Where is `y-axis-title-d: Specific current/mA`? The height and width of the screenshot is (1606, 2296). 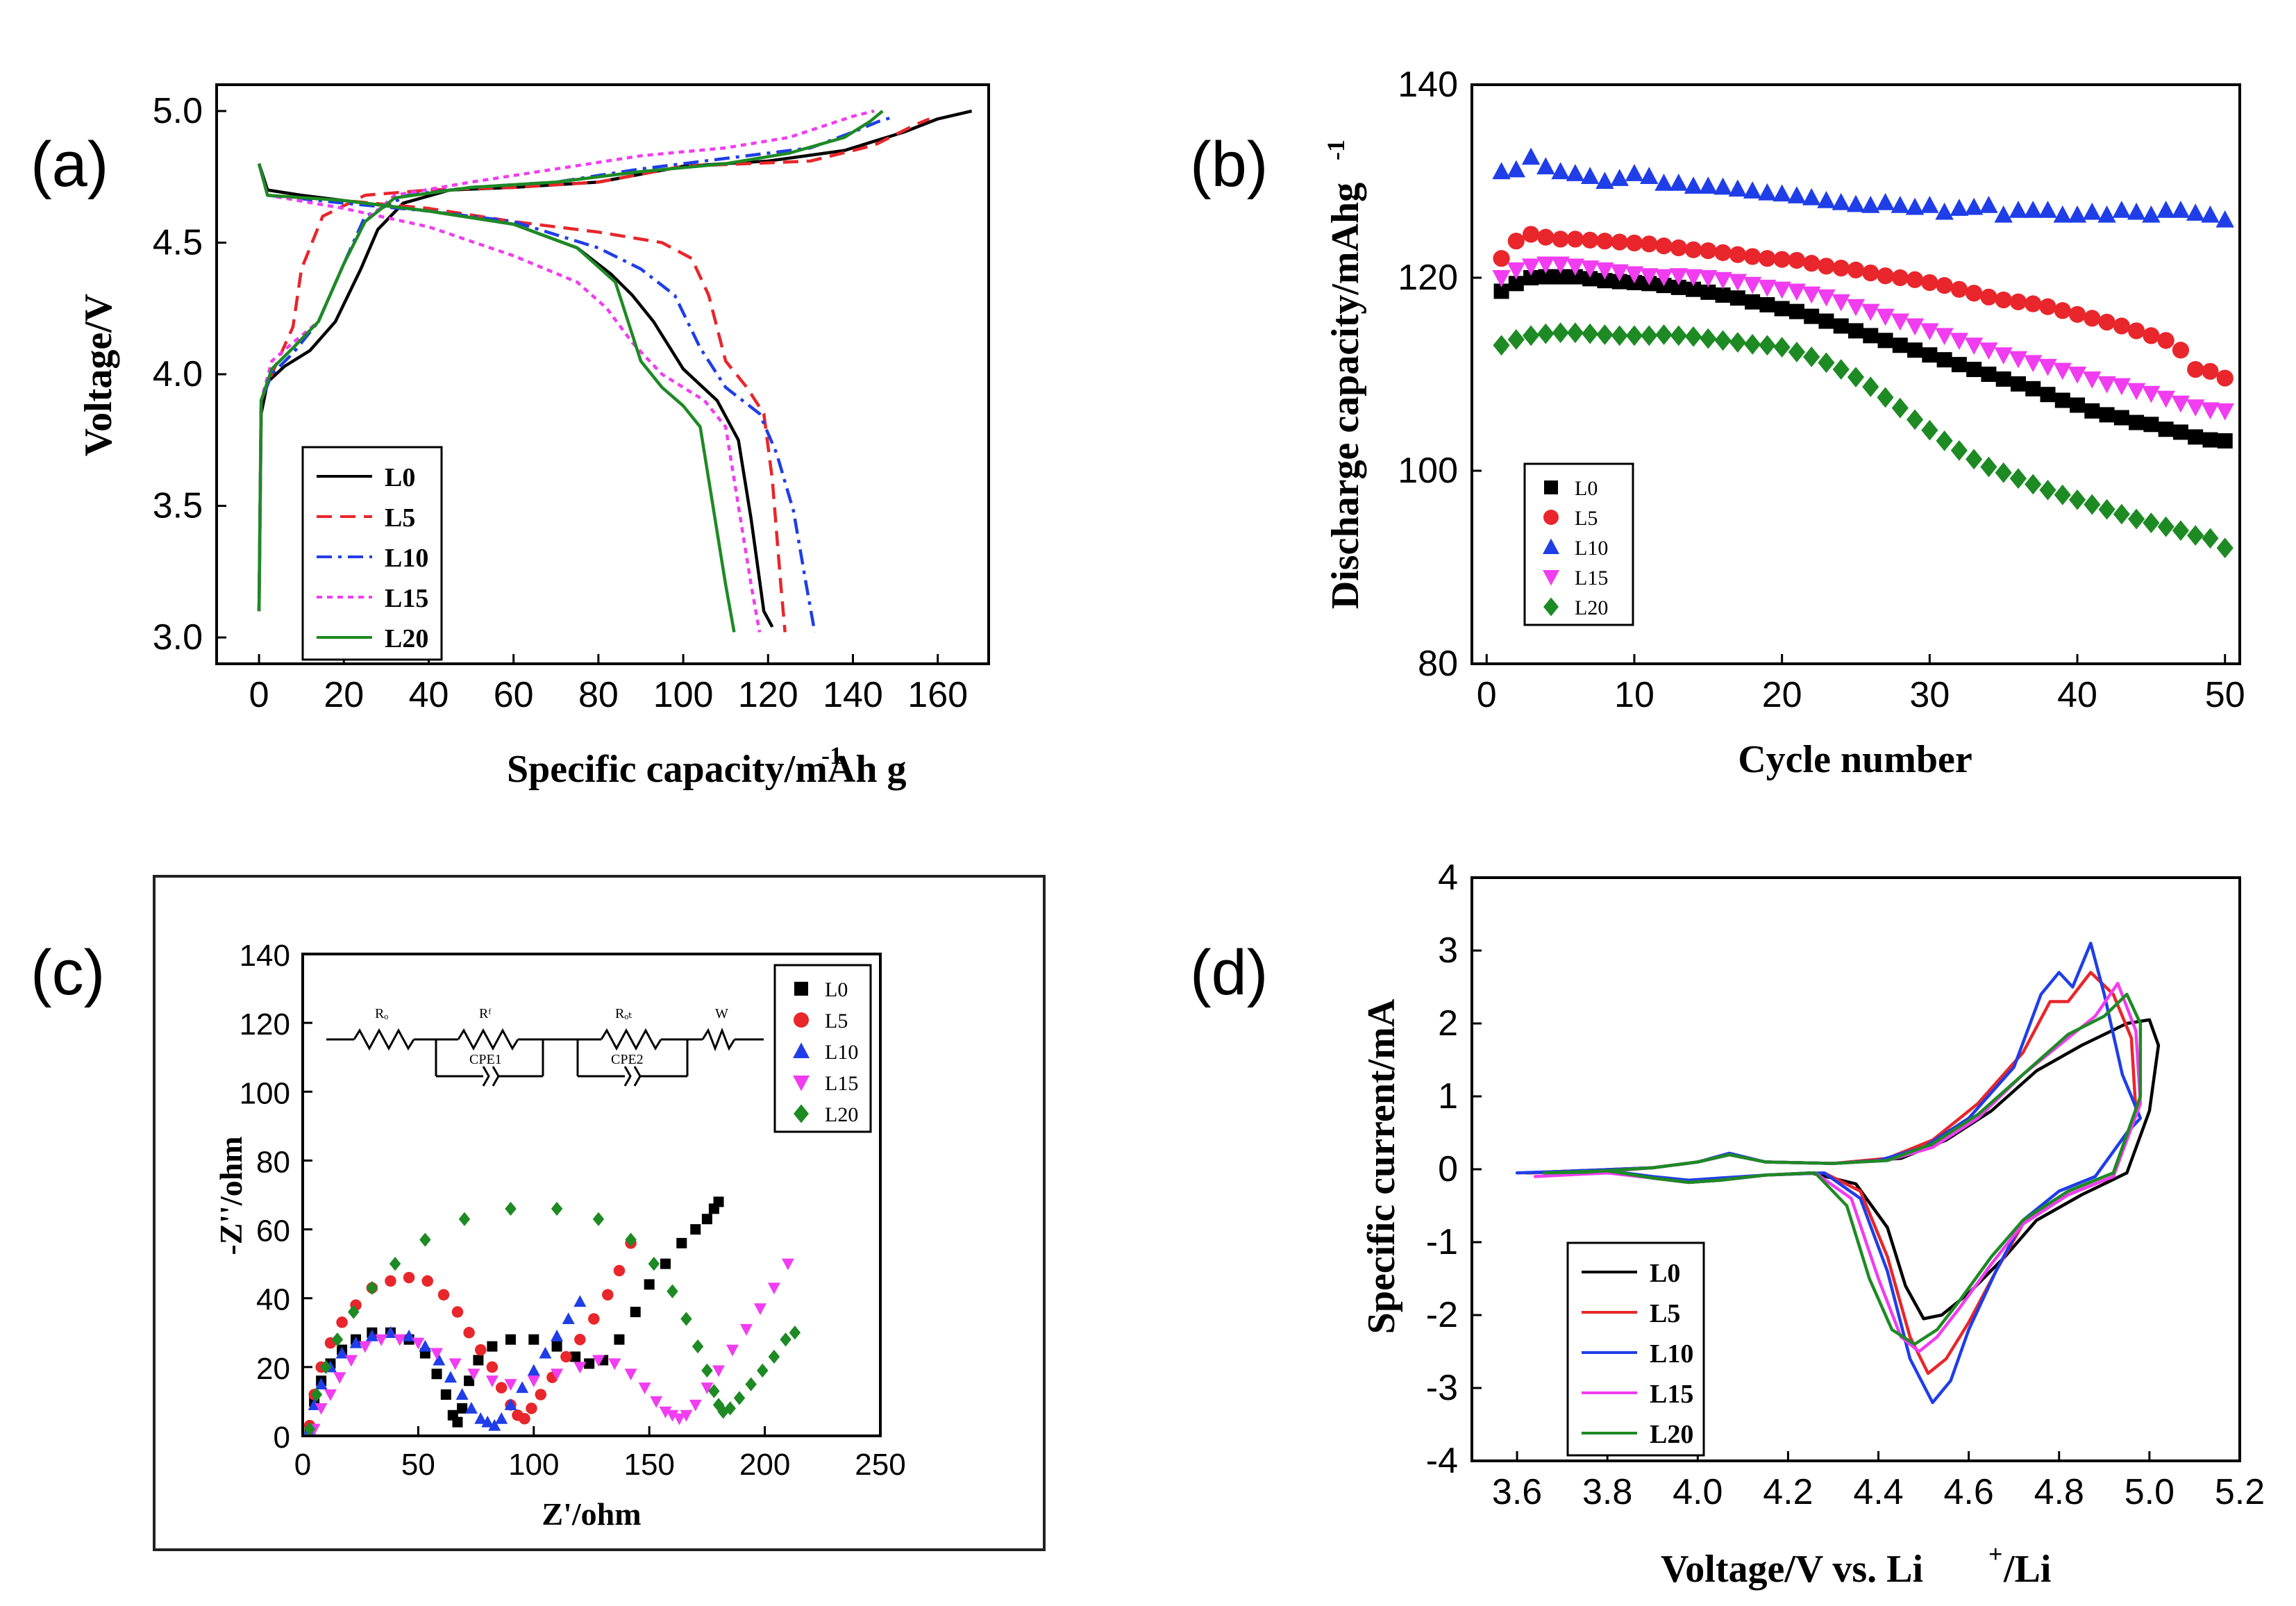
y-axis-title-d: Specific current/mA is located at coordinates (1381, 1166).